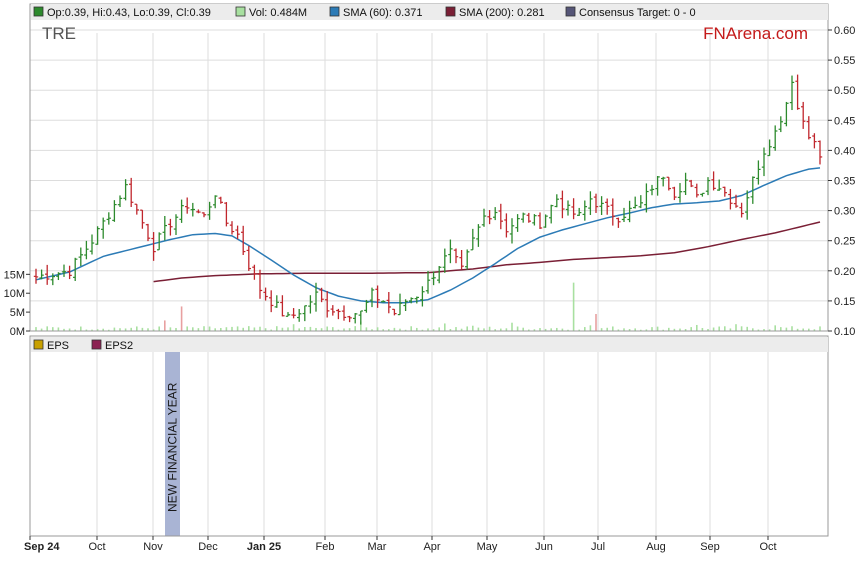 The image size is (859, 571). What do you see at coordinates (173, 447) in the screenshot?
I see `new-financial-year-label: NEW FINANCIAL YEAR` at bounding box center [173, 447].